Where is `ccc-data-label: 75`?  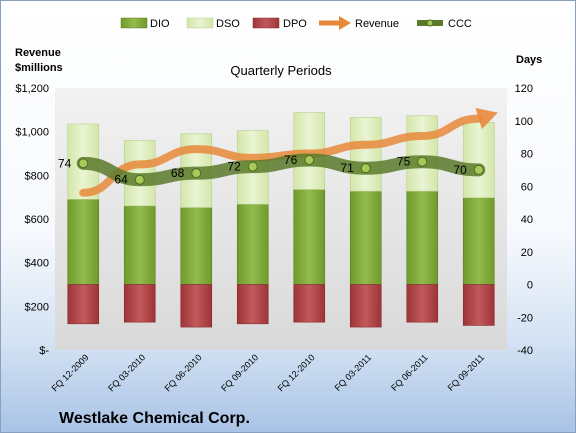
ccc-data-label: 75 is located at coordinates (404, 162).